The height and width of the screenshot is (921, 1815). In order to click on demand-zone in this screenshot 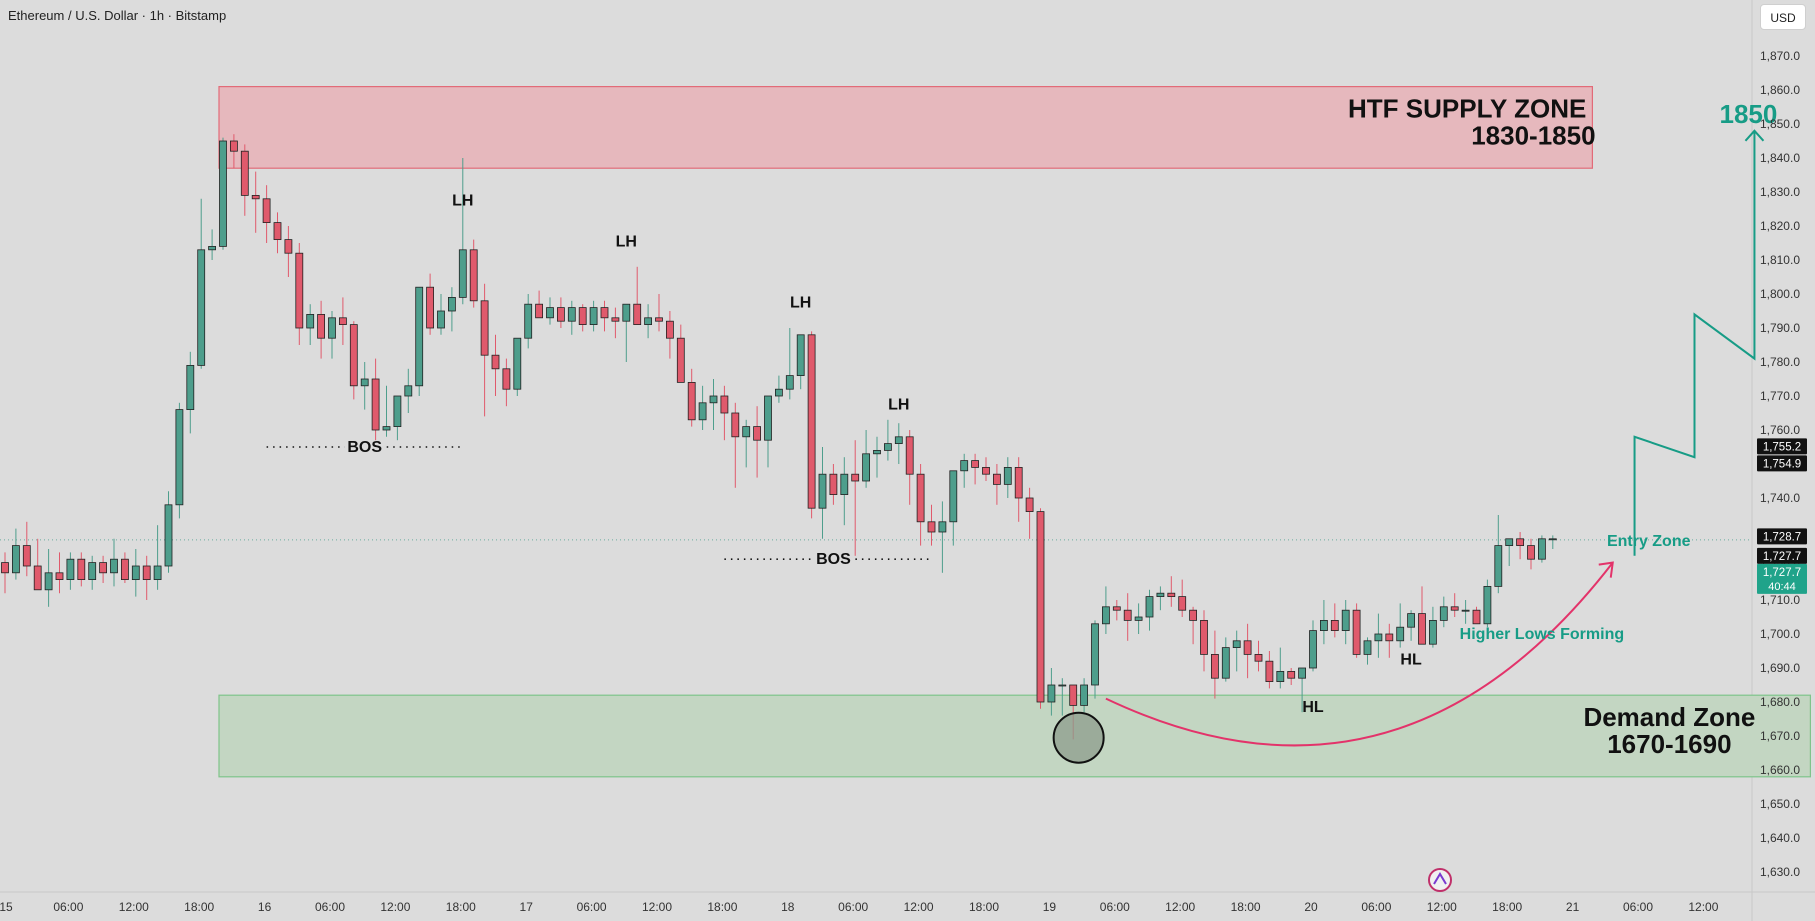, I will do `click(1015, 736)`.